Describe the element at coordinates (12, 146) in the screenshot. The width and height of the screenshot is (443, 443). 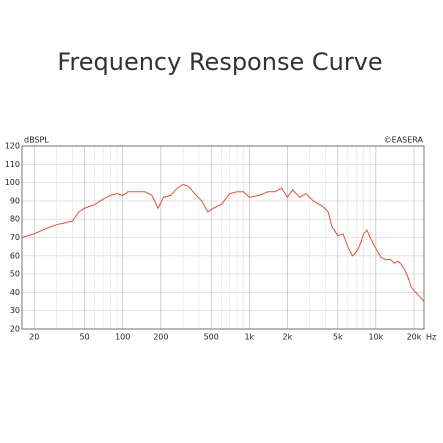
I see `y-tick-label: 120` at that location.